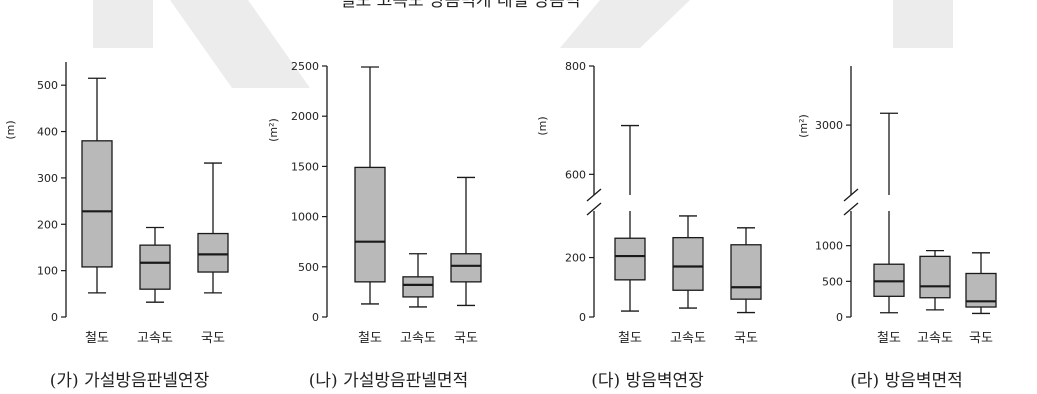 This screenshot has width=1037, height=394. Describe the element at coordinates (47, 132) in the screenshot. I see `y-tick-label: 400` at that location.